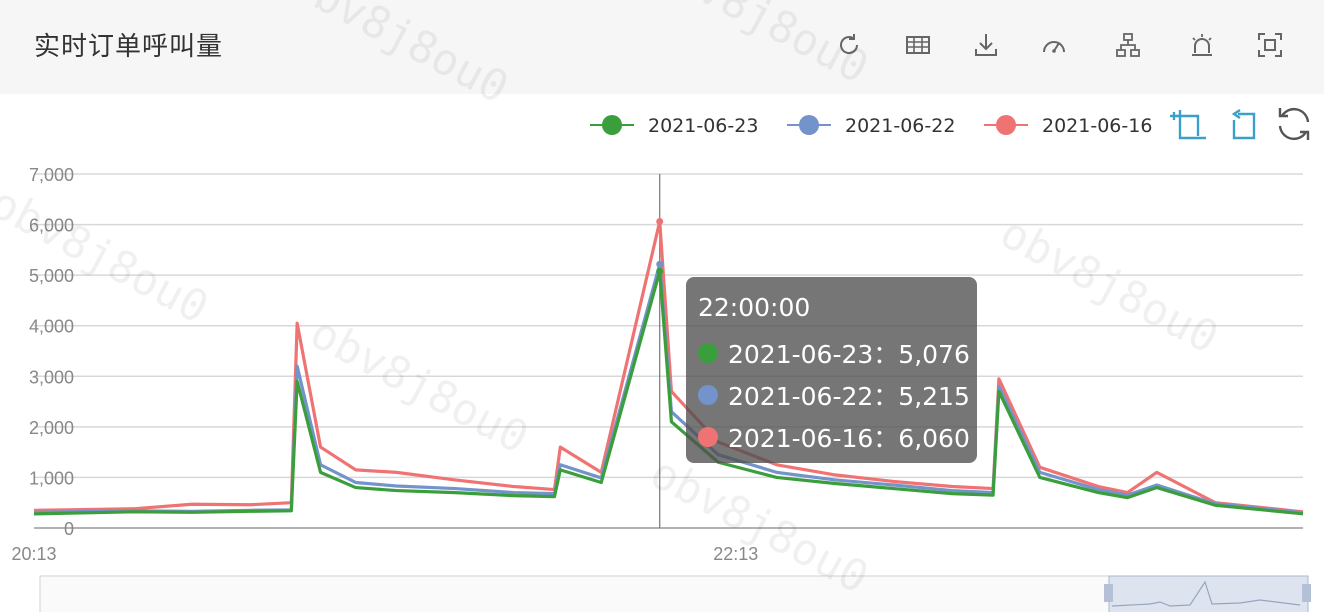  Describe the element at coordinates (129, 47) in the screenshot. I see `chart-title: 实时订单呼叫量` at that location.